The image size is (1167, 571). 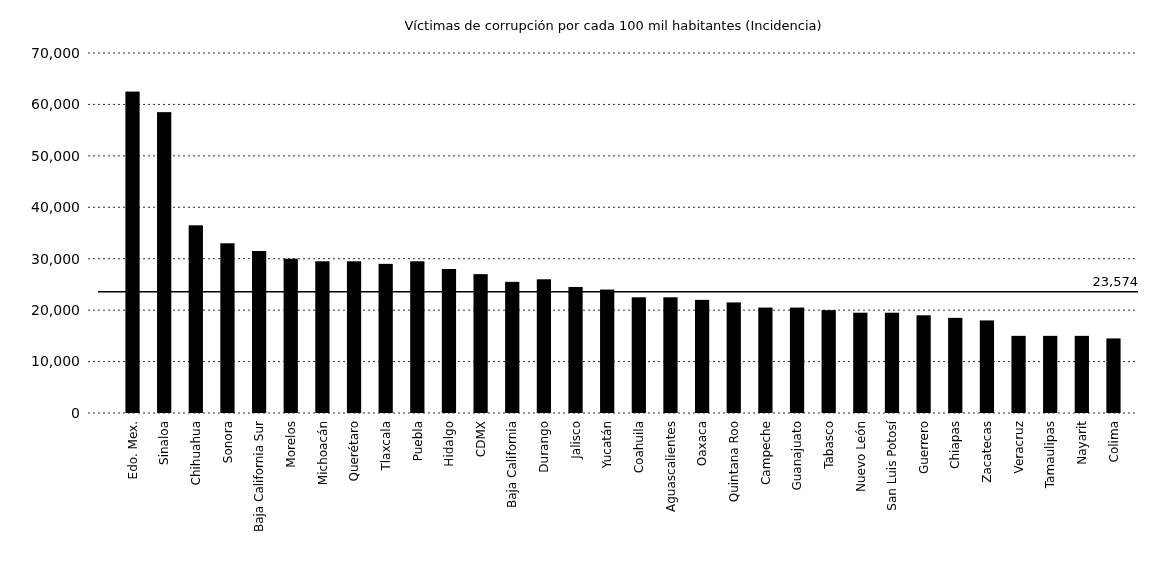 I want to click on x-tick-label: Tabasco, so click(x=828, y=445).